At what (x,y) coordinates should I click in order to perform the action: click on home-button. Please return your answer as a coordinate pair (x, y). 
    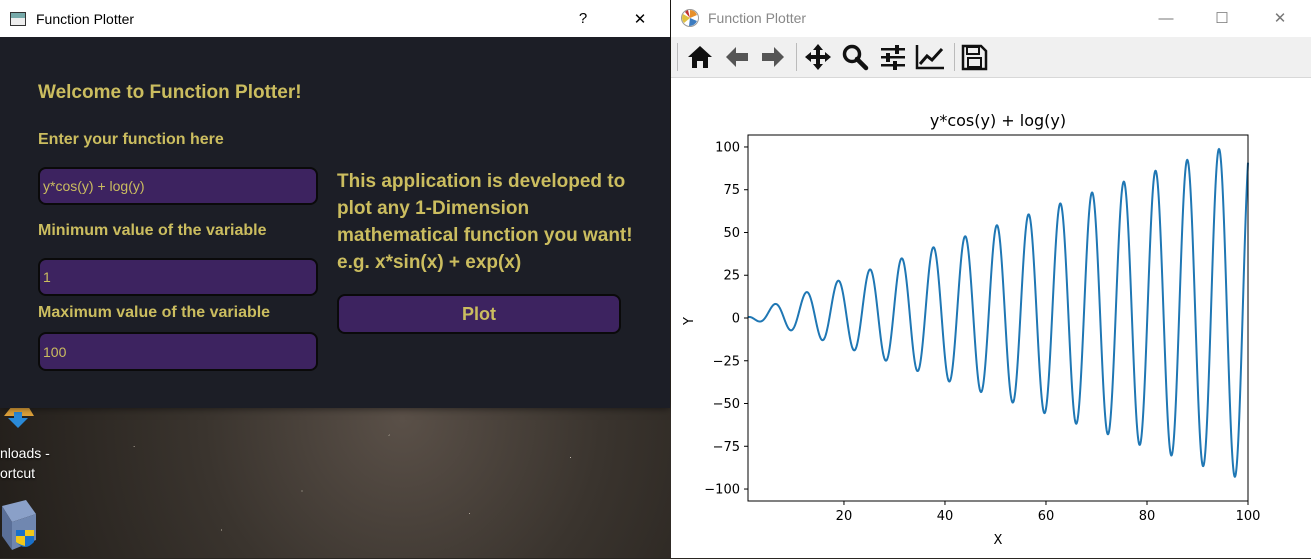
    Looking at the image, I should click on (700, 57).